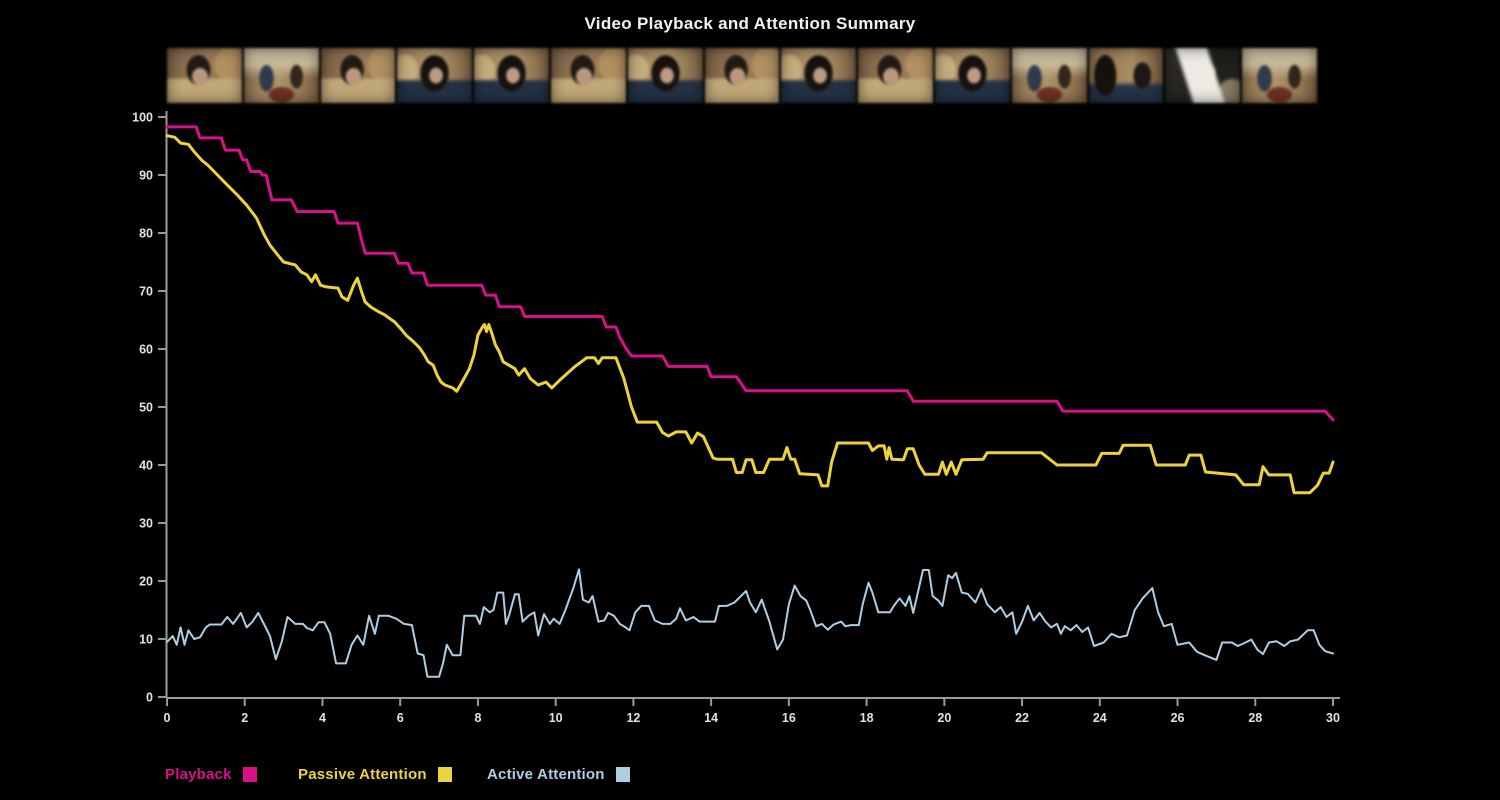  What do you see at coordinates (146, 350) in the screenshot?
I see `y-tick-label: 60` at bounding box center [146, 350].